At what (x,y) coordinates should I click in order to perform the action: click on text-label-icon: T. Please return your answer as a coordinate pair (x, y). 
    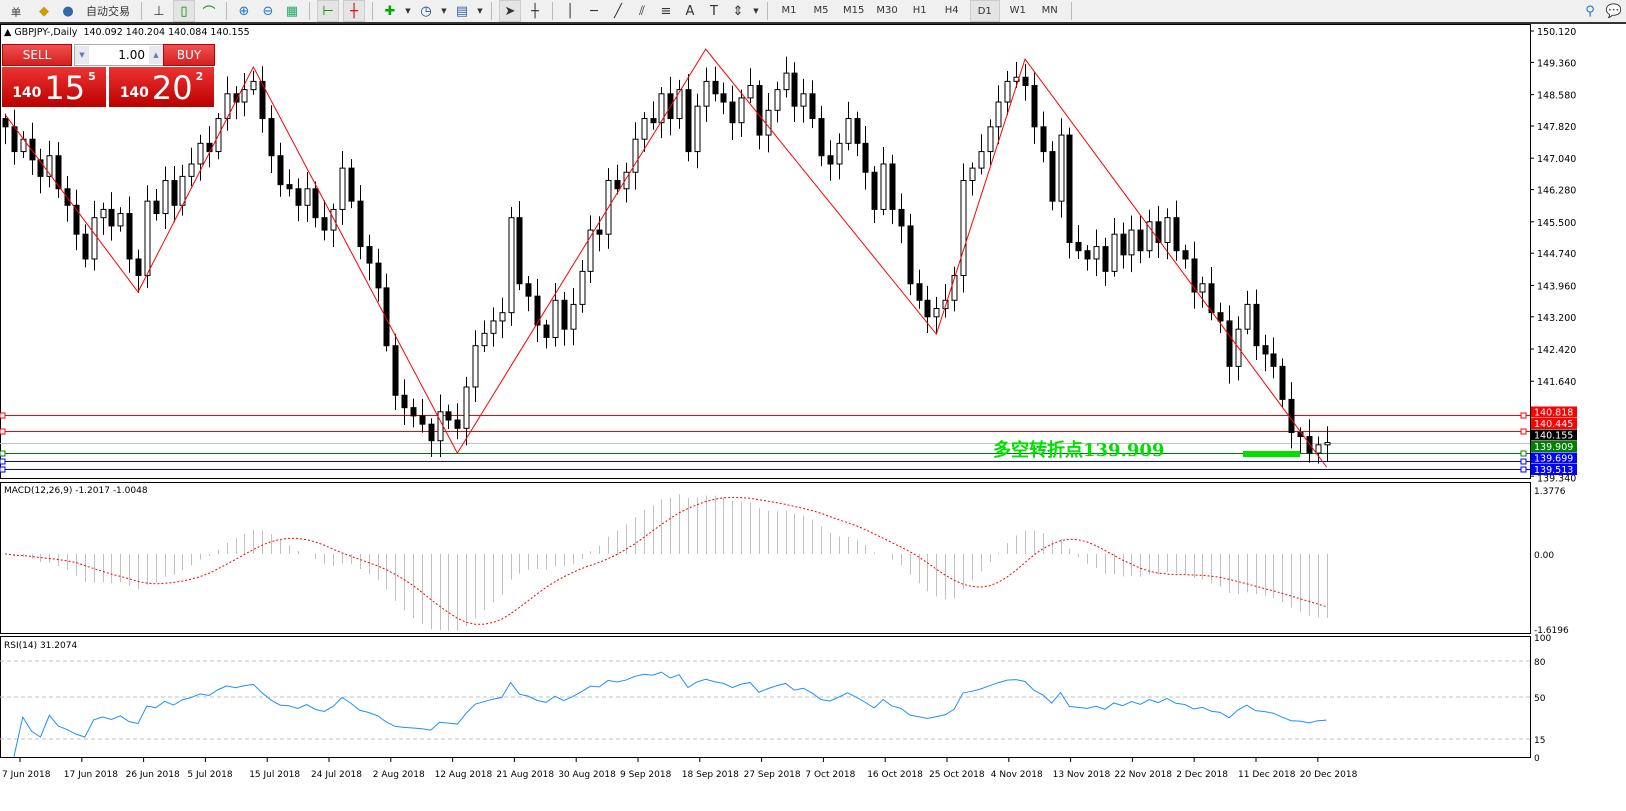
    Looking at the image, I should click on (714, 11).